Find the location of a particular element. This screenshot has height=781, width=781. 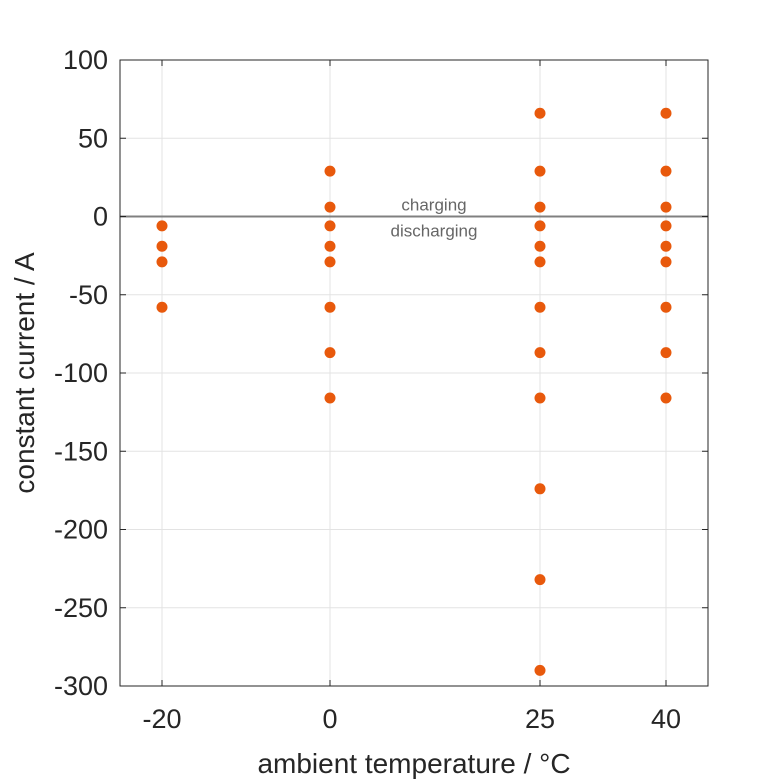

discharging-annotation: discharging is located at coordinates (434, 231).